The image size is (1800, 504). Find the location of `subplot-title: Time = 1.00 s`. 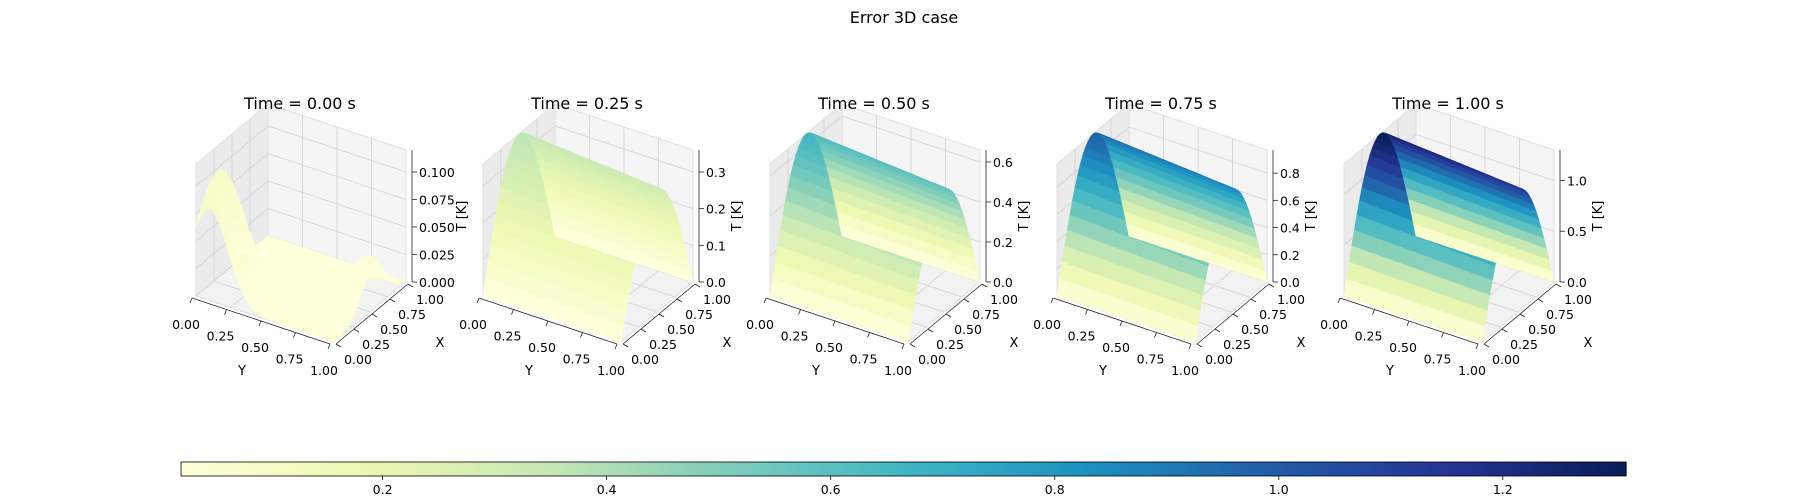

subplot-title: Time = 1.00 s is located at coordinates (1447, 103).